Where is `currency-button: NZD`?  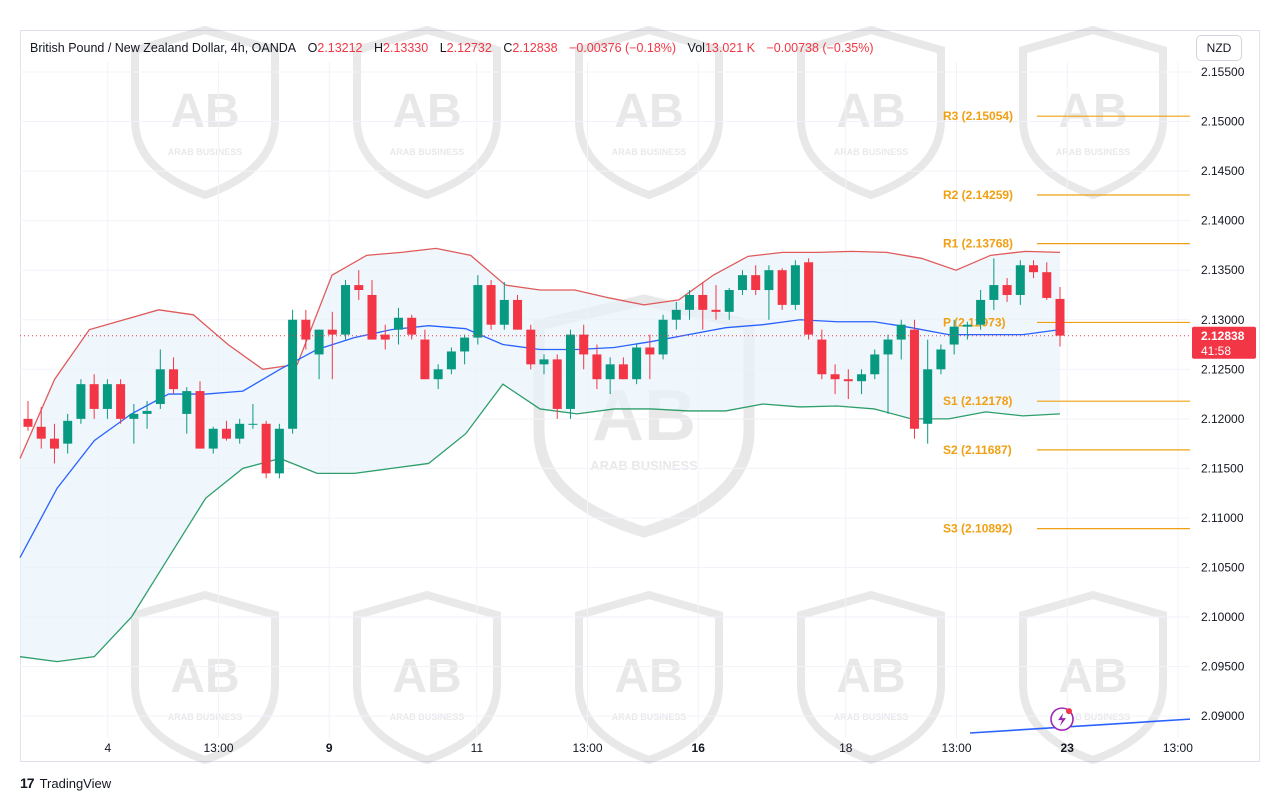
currency-button: NZD is located at coordinates (1219, 48).